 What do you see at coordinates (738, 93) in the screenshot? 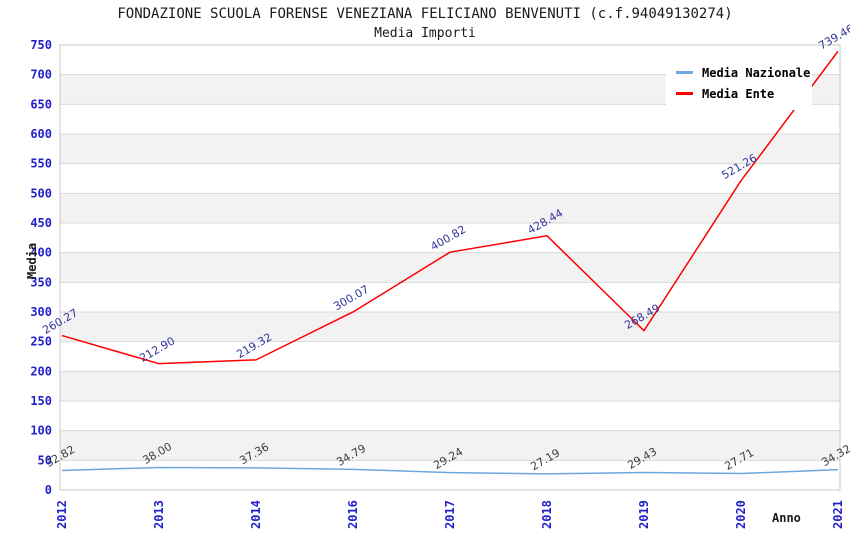
I see `legend-label-media-ente: Media Ente` at bounding box center [738, 93].